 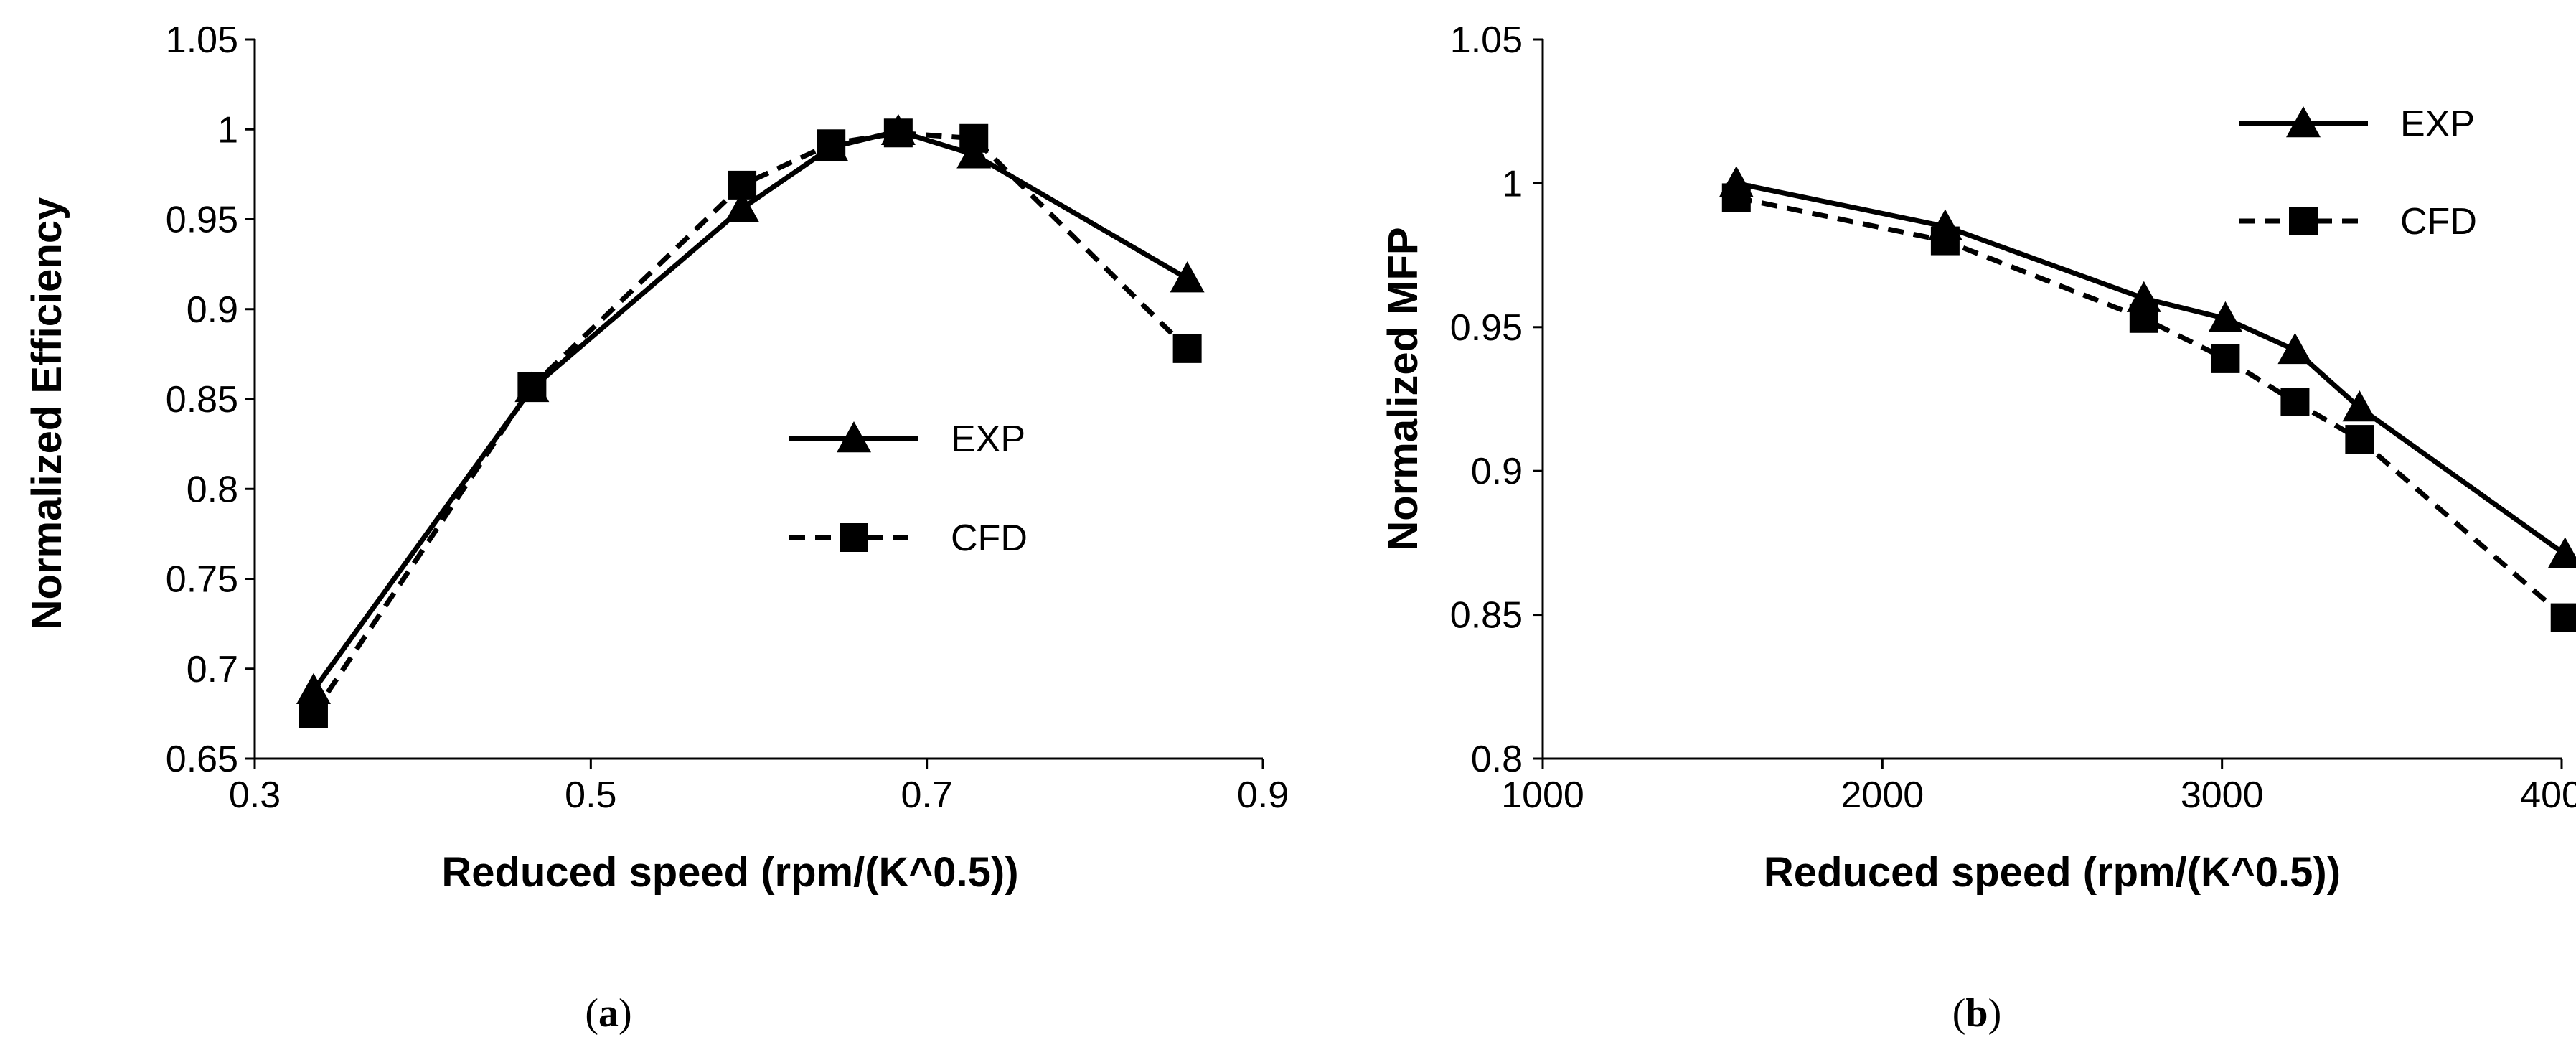 I want to click on x-tick-label: 4000, so click(x=2548, y=795).